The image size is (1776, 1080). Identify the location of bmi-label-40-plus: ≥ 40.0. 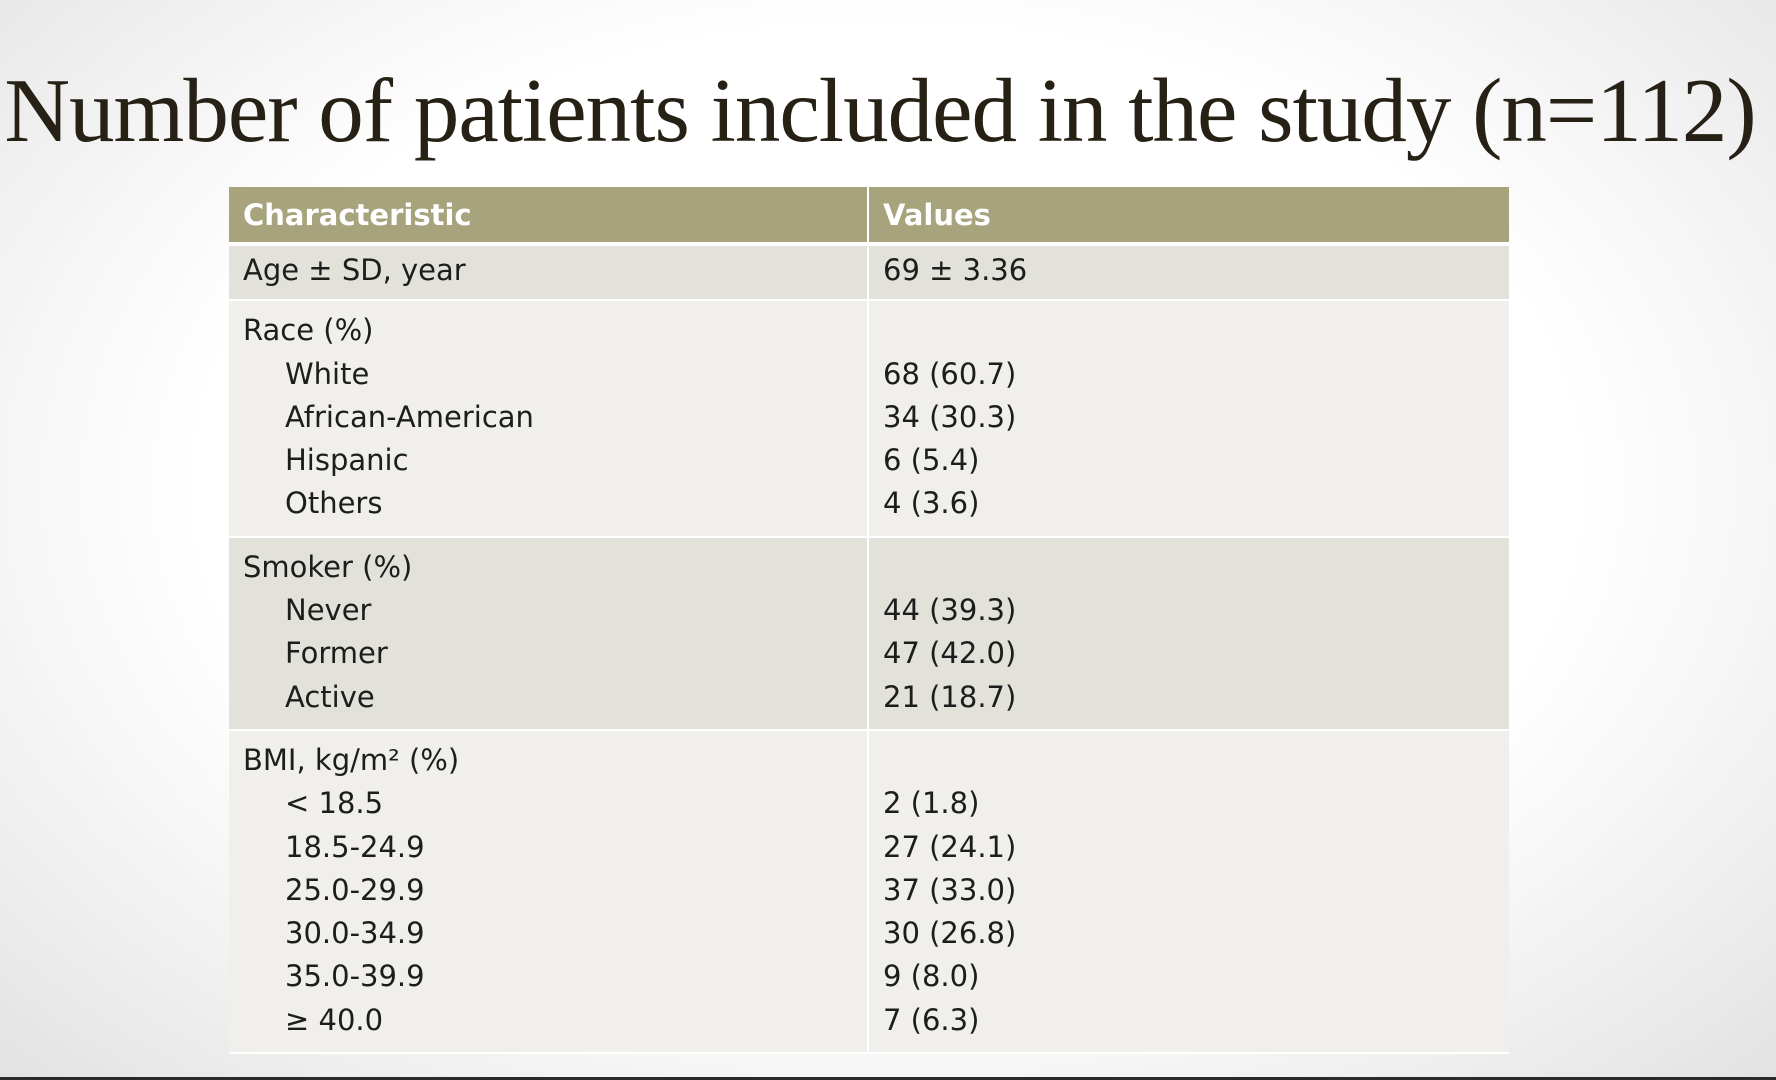
(334, 1019).